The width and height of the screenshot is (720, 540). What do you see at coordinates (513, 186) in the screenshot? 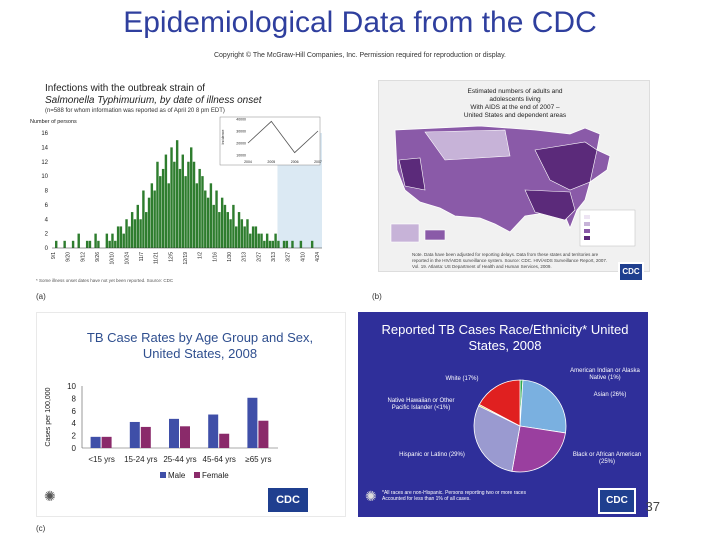
I see `us-map` at bounding box center [513, 186].